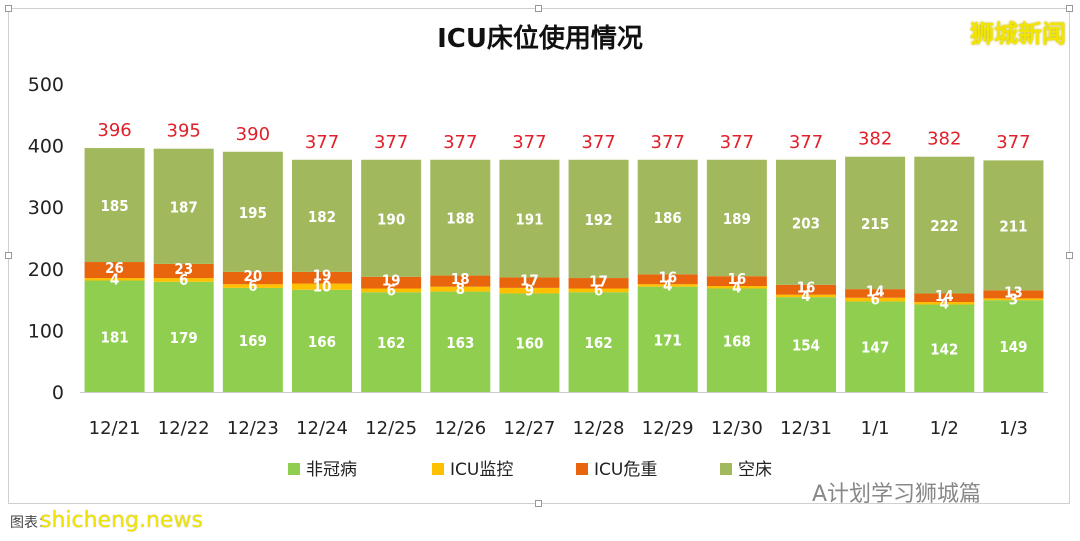  Describe the element at coordinates (875, 428) in the screenshot. I see `x-tick-label: 1/1` at that location.